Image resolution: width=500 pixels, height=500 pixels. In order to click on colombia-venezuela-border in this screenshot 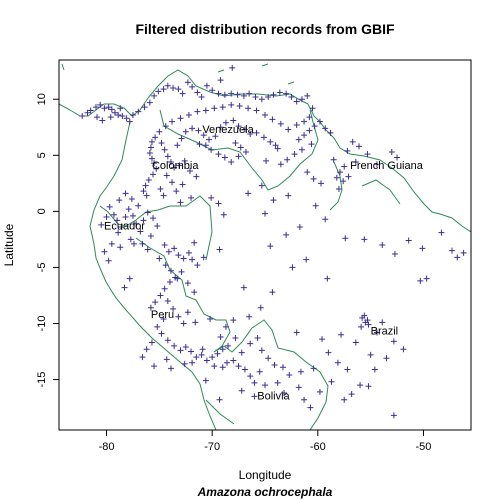, I will do `click(239, 150)`.